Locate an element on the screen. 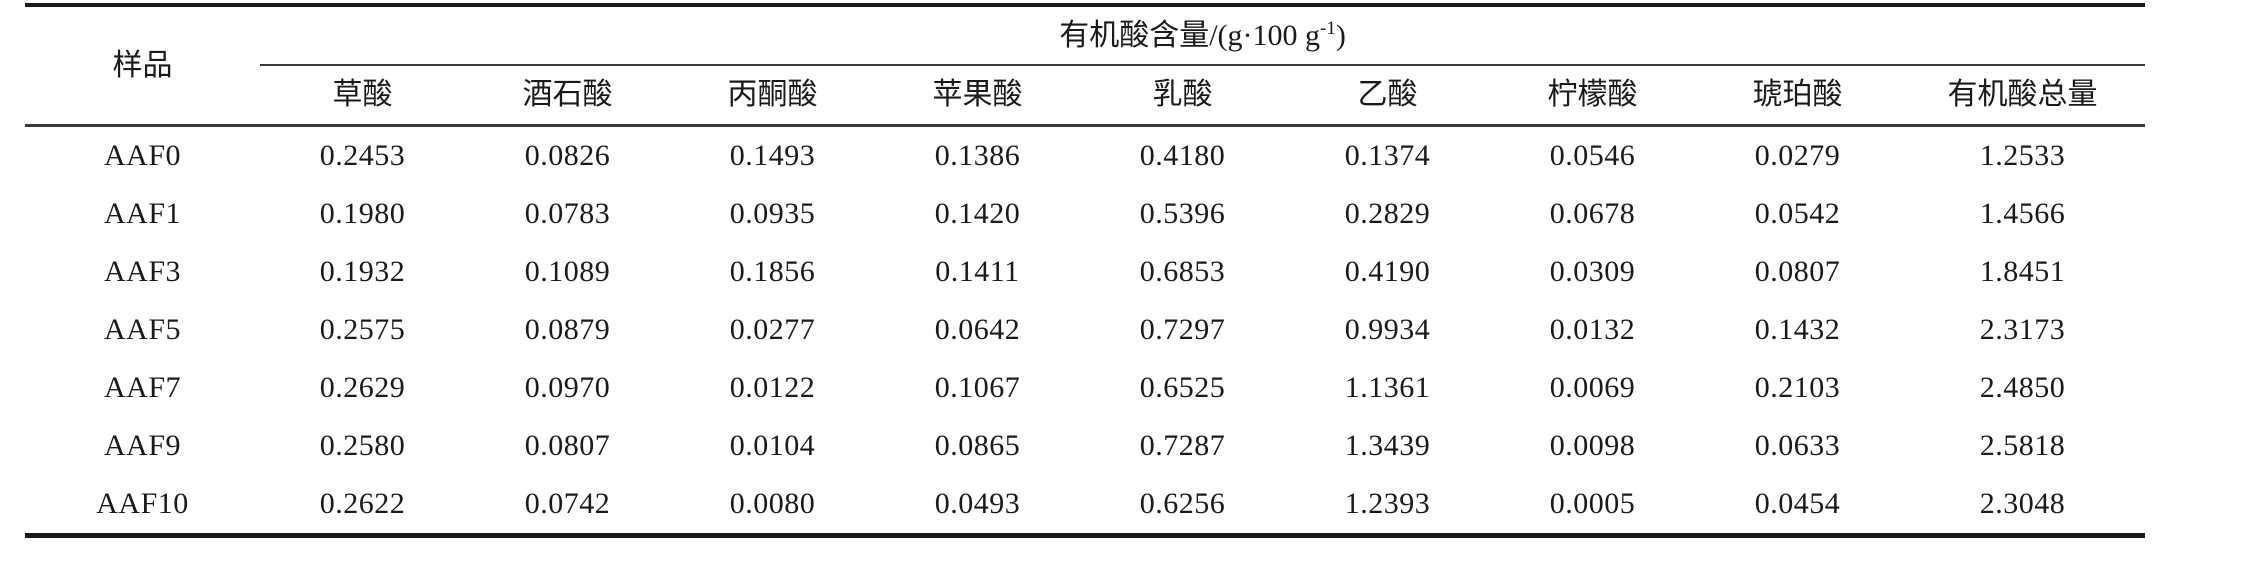 The height and width of the screenshot is (573, 2247). value-cell: 0.0122 is located at coordinates (772, 387).